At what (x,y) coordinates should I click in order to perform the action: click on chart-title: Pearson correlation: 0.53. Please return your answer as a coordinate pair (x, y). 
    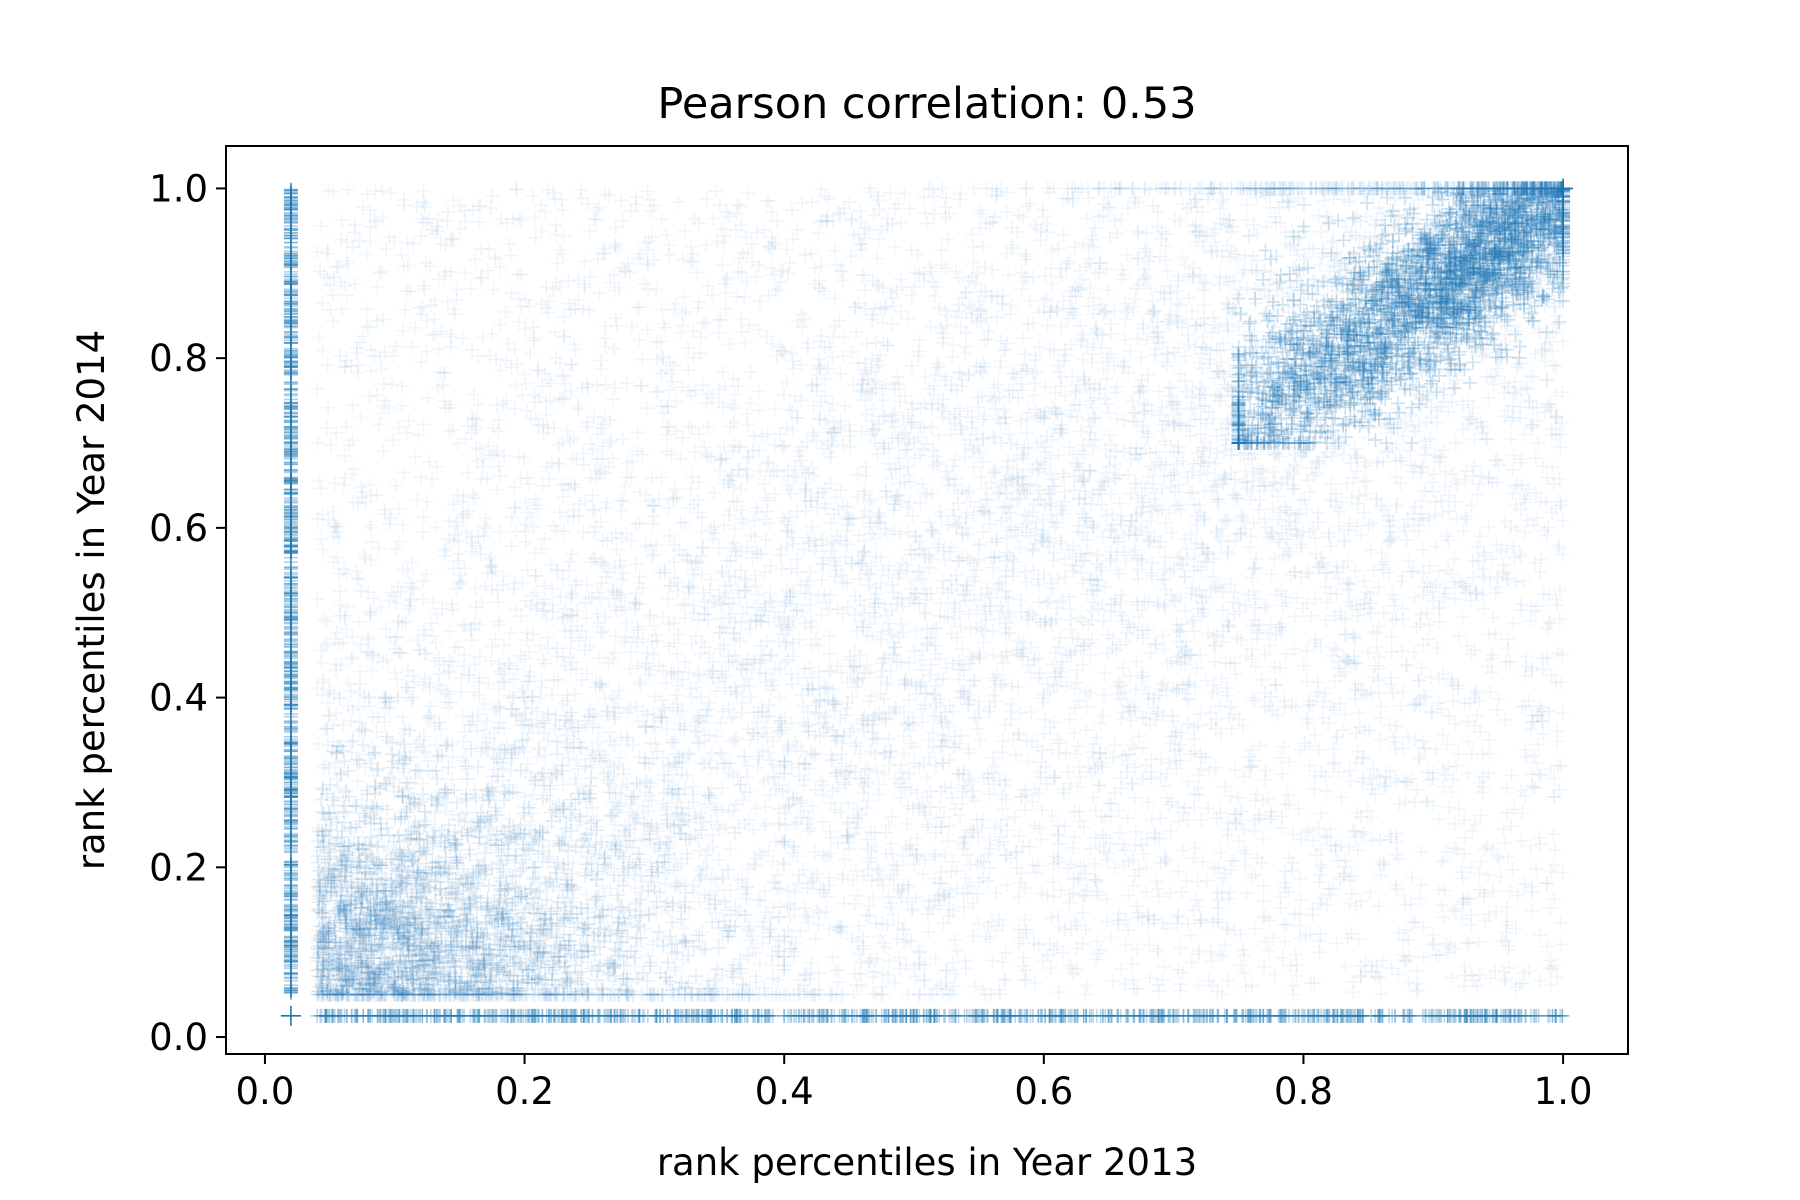
    Looking at the image, I should click on (926, 104).